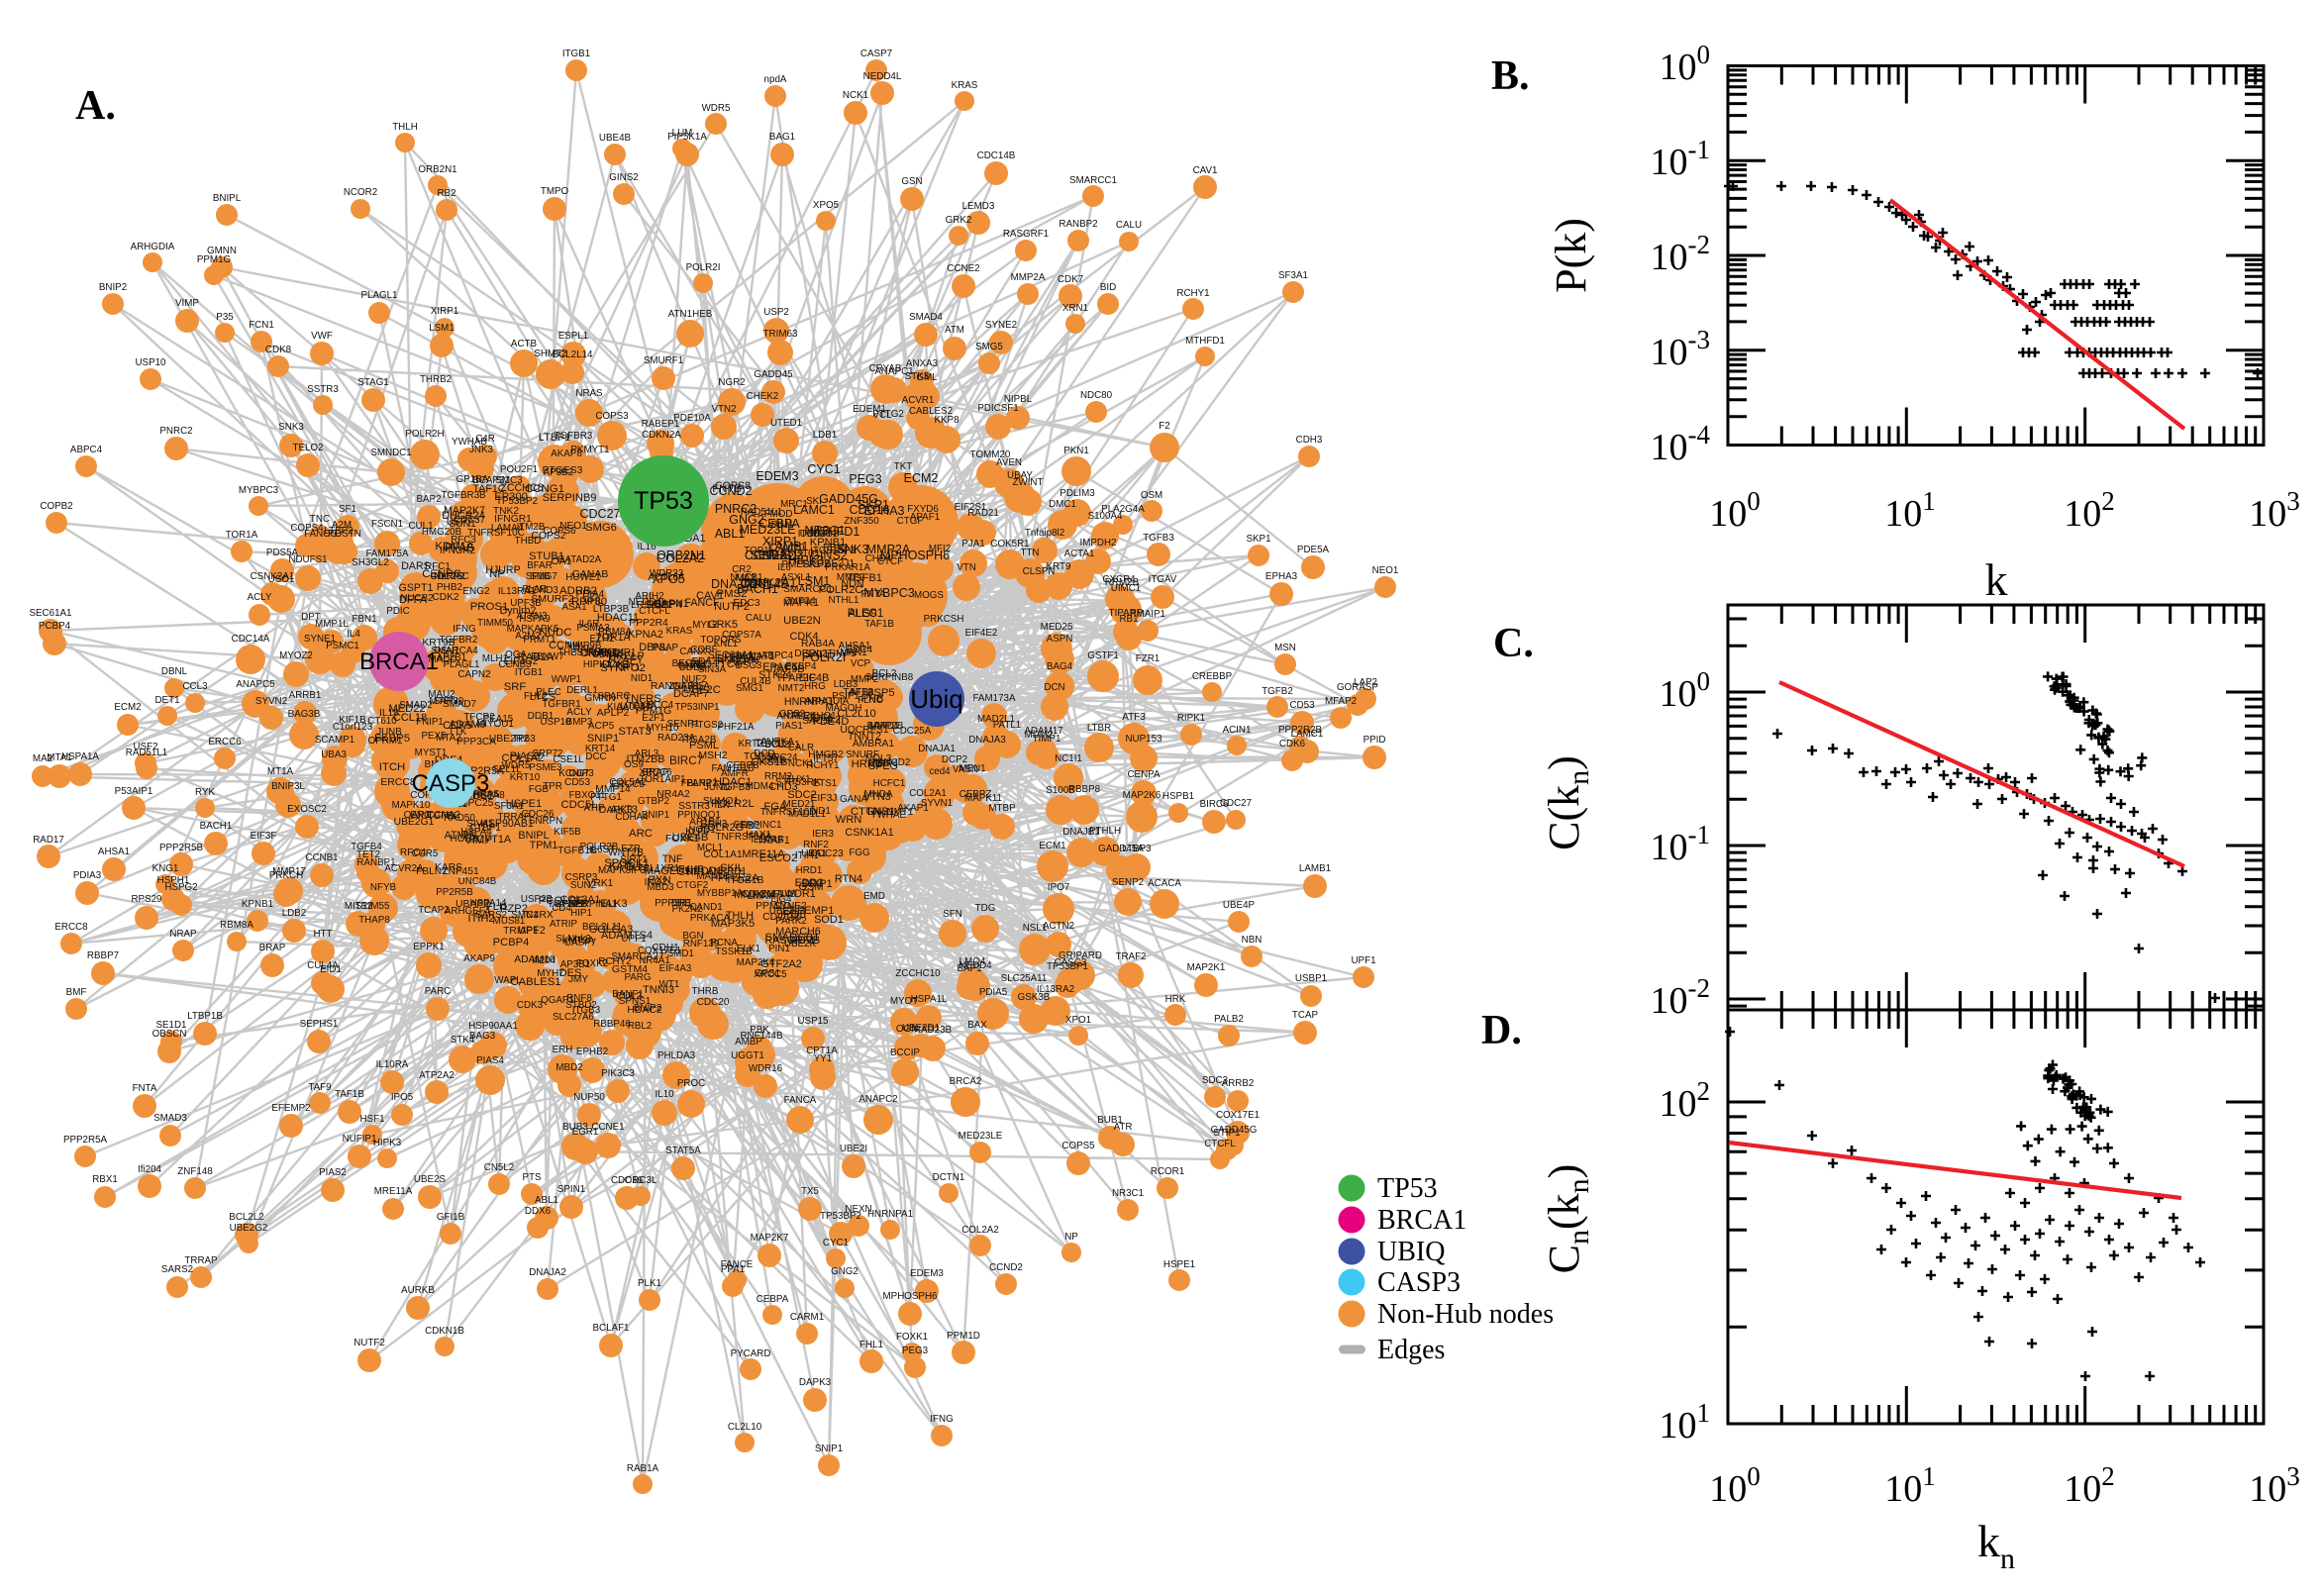 Image resolution: width=2323 pixels, height=1596 pixels. I want to click on svg-text: HSPA8, so click(489, 795).